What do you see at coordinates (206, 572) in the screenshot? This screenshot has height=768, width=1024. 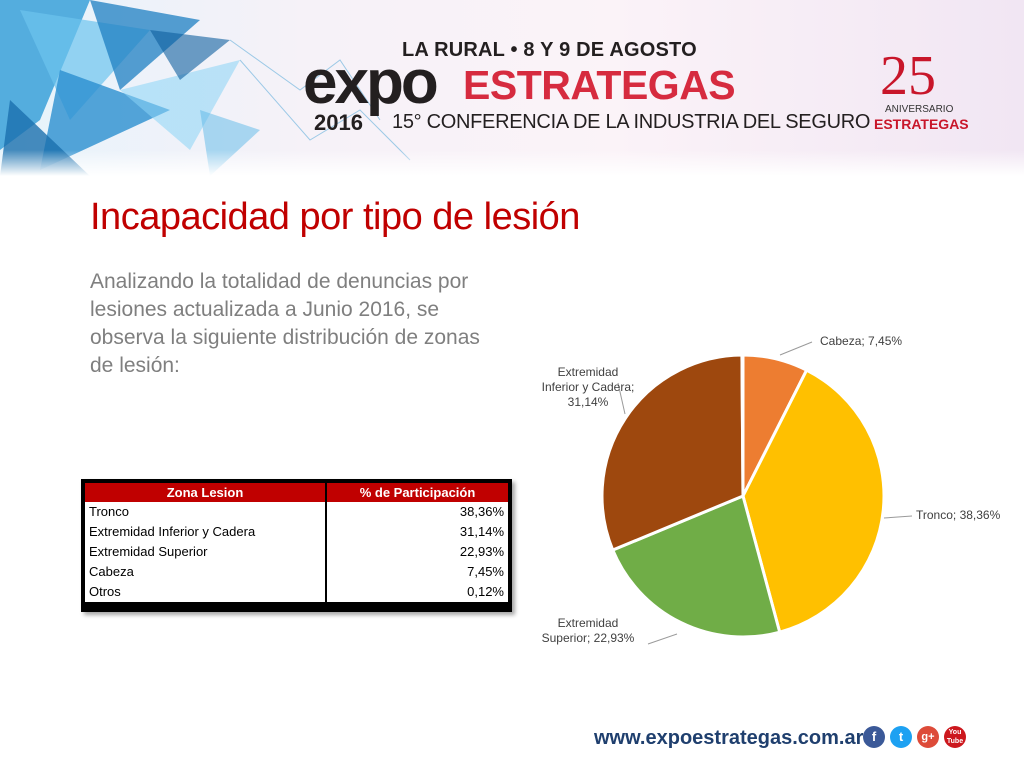 I see `zone-cell: Cabeza` at bounding box center [206, 572].